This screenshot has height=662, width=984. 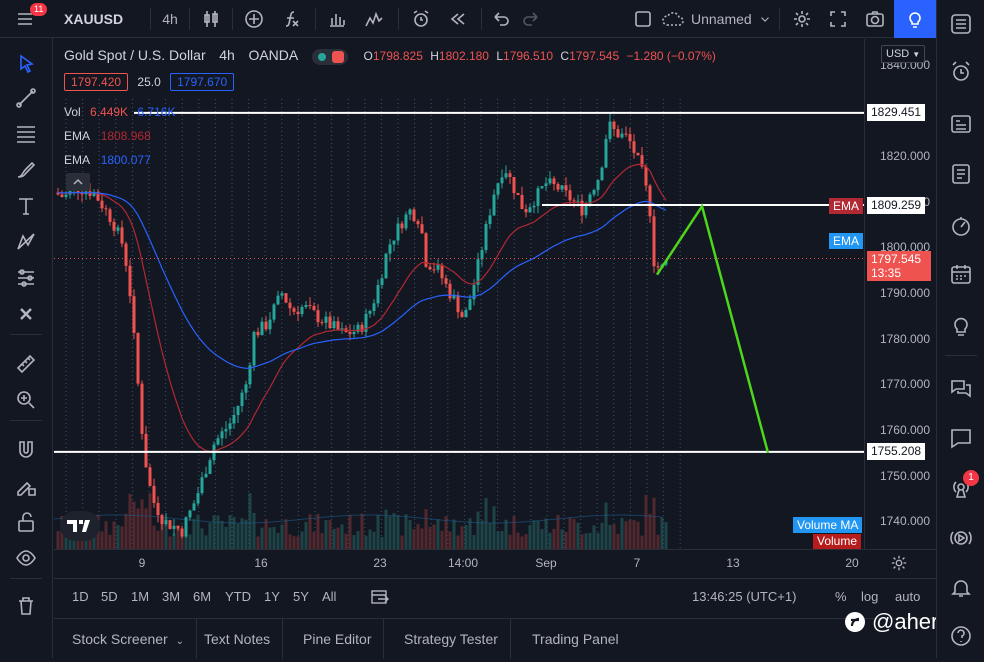 What do you see at coordinates (643, 19) in the screenshot?
I see `fullscreen-toggle-button` at bounding box center [643, 19].